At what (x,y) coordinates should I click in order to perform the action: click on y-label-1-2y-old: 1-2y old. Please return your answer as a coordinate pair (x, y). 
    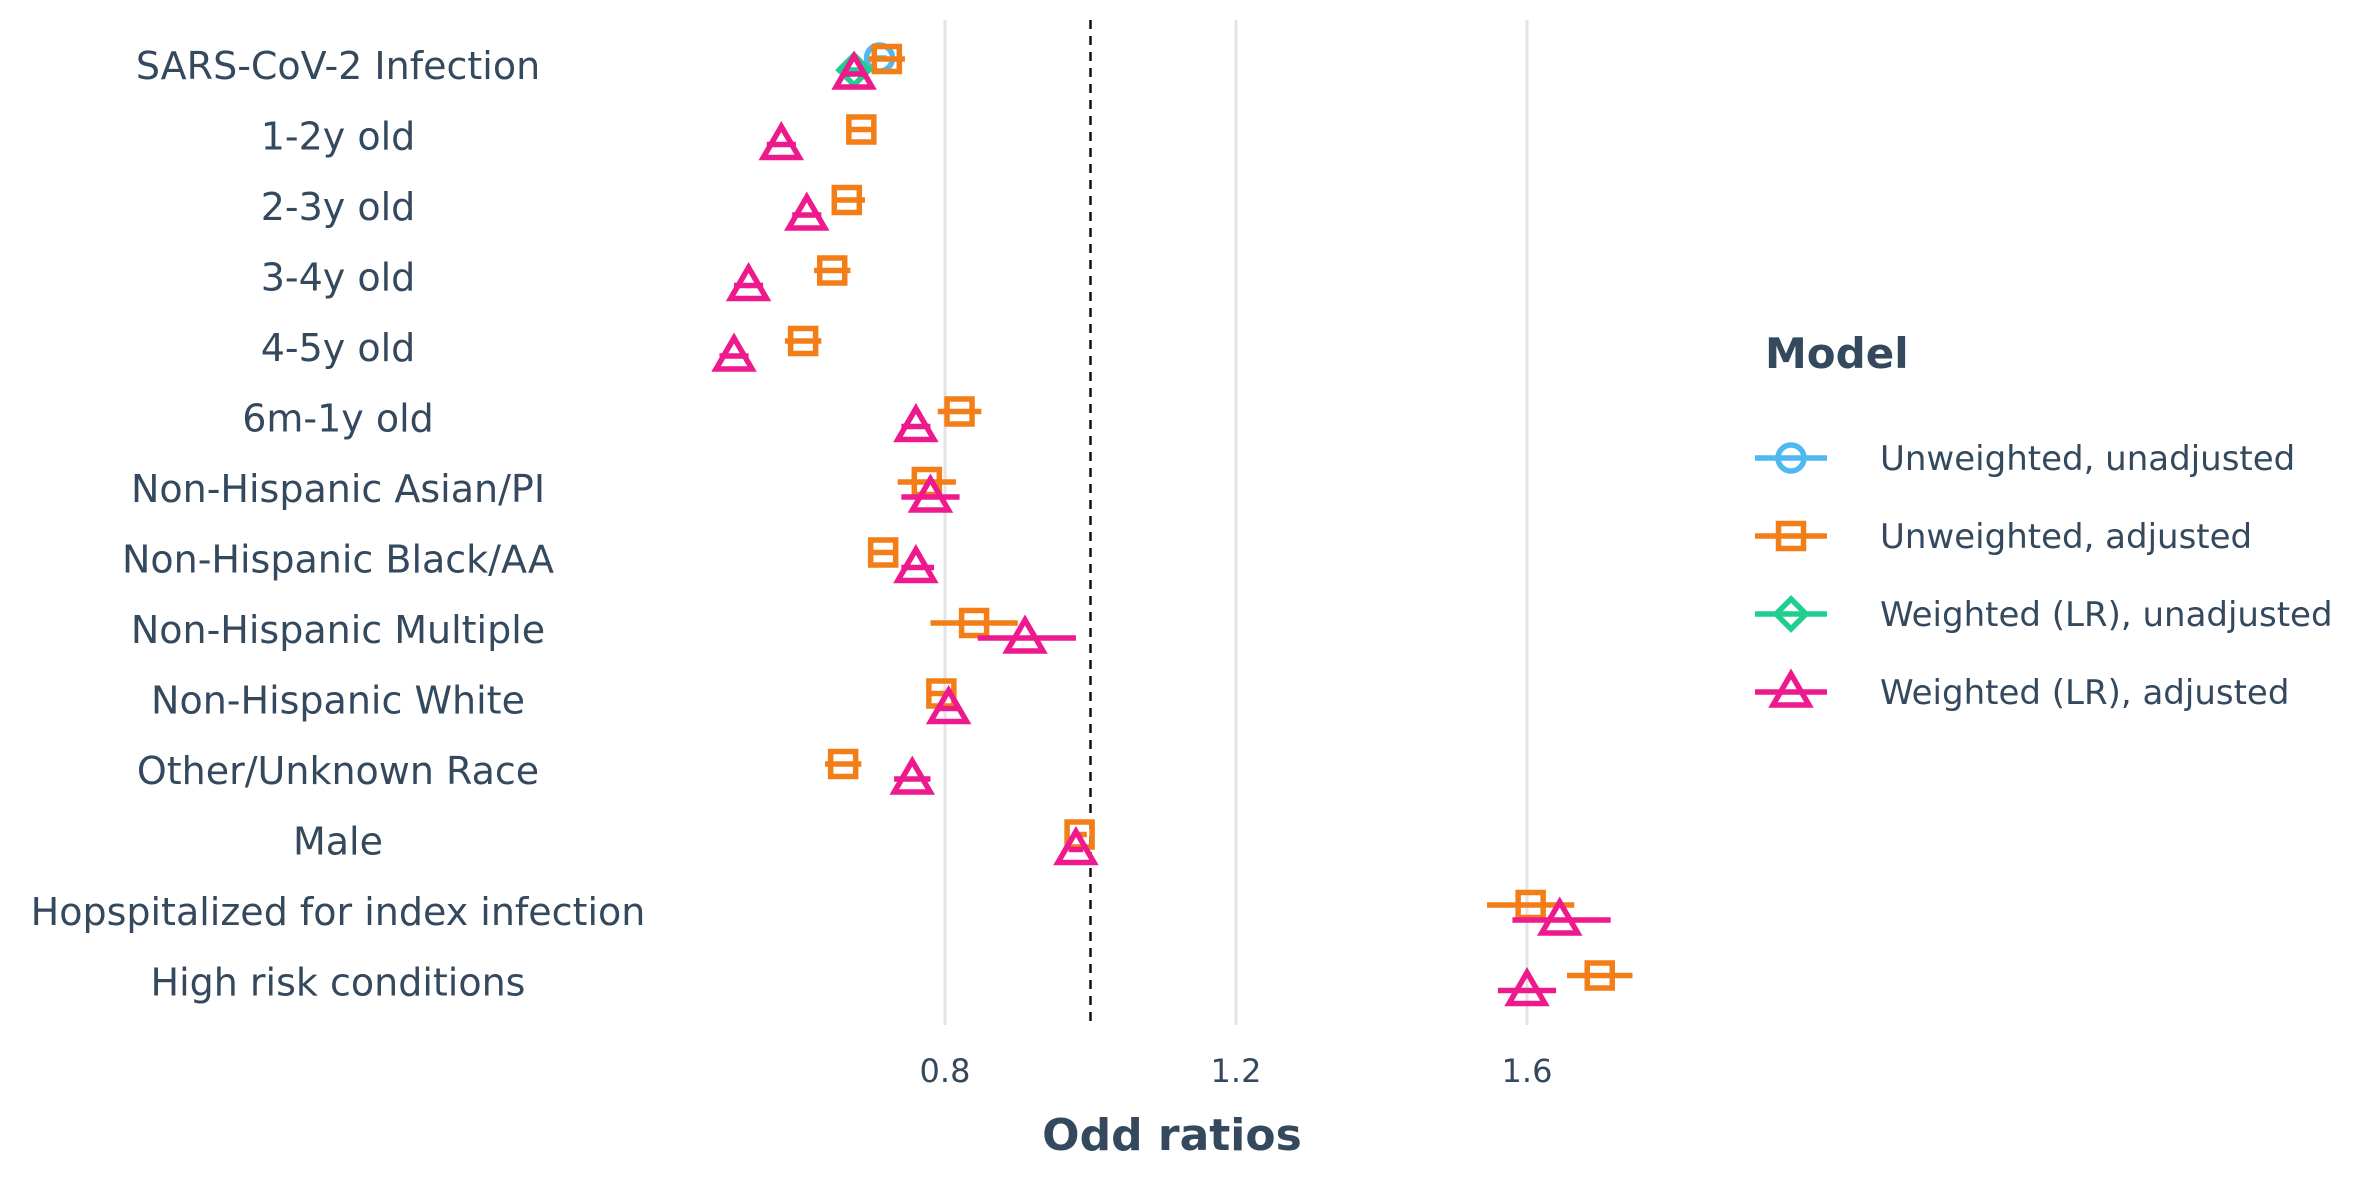
    Looking at the image, I should click on (338, 137).